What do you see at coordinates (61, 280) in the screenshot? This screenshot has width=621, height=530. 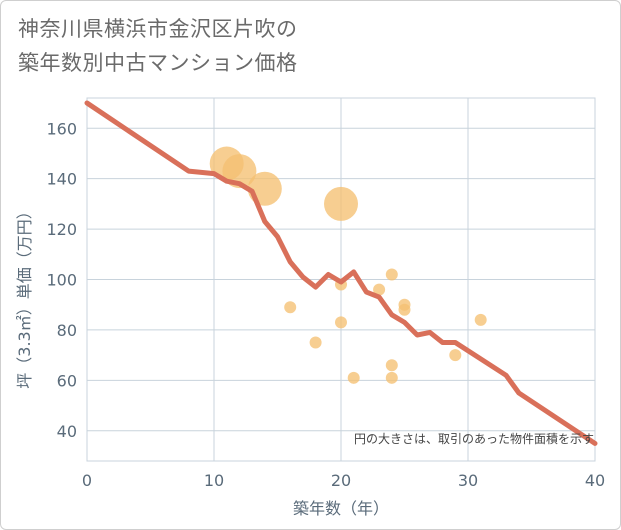 I see `y-tick-label: 100` at bounding box center [61, 280].